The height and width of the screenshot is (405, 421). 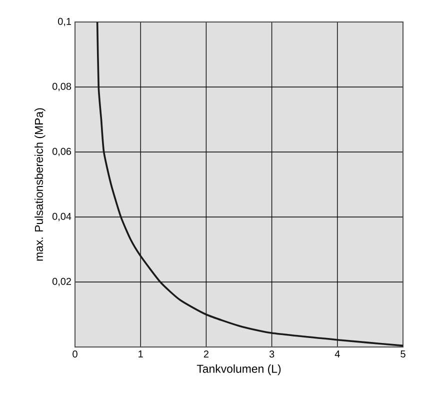 I want to click on x-axis-title: Tankvolumen (L), so click(x=238, y=370).